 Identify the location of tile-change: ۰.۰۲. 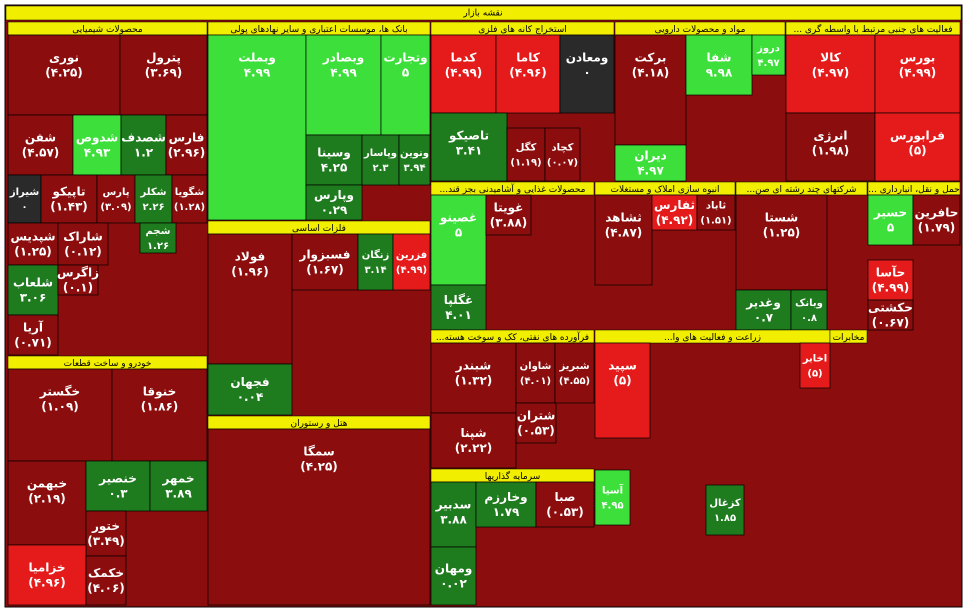
(453, 584).